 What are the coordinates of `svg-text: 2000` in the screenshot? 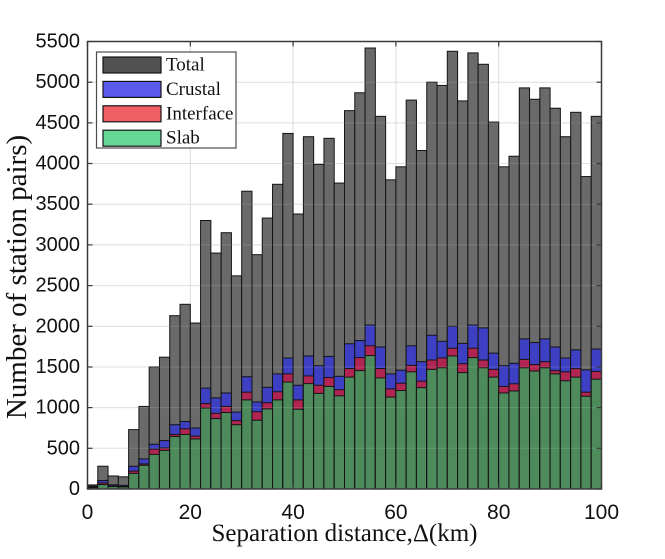 It's located at (58, 326).